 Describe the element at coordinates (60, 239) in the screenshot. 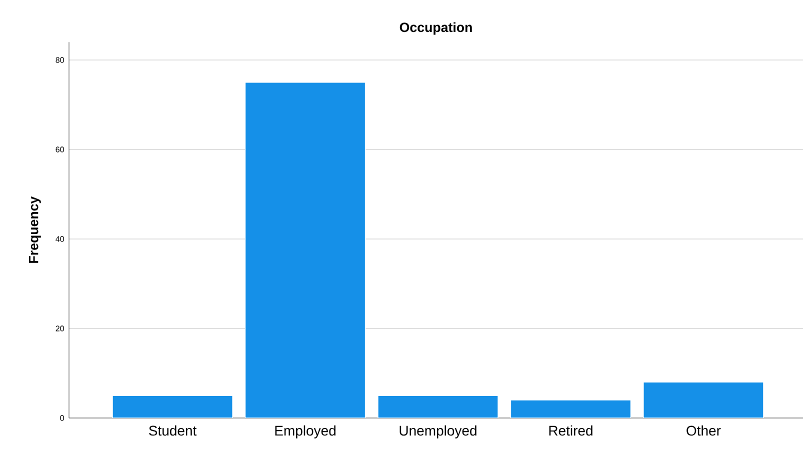

I see `y-tick-label: 40` at that location.